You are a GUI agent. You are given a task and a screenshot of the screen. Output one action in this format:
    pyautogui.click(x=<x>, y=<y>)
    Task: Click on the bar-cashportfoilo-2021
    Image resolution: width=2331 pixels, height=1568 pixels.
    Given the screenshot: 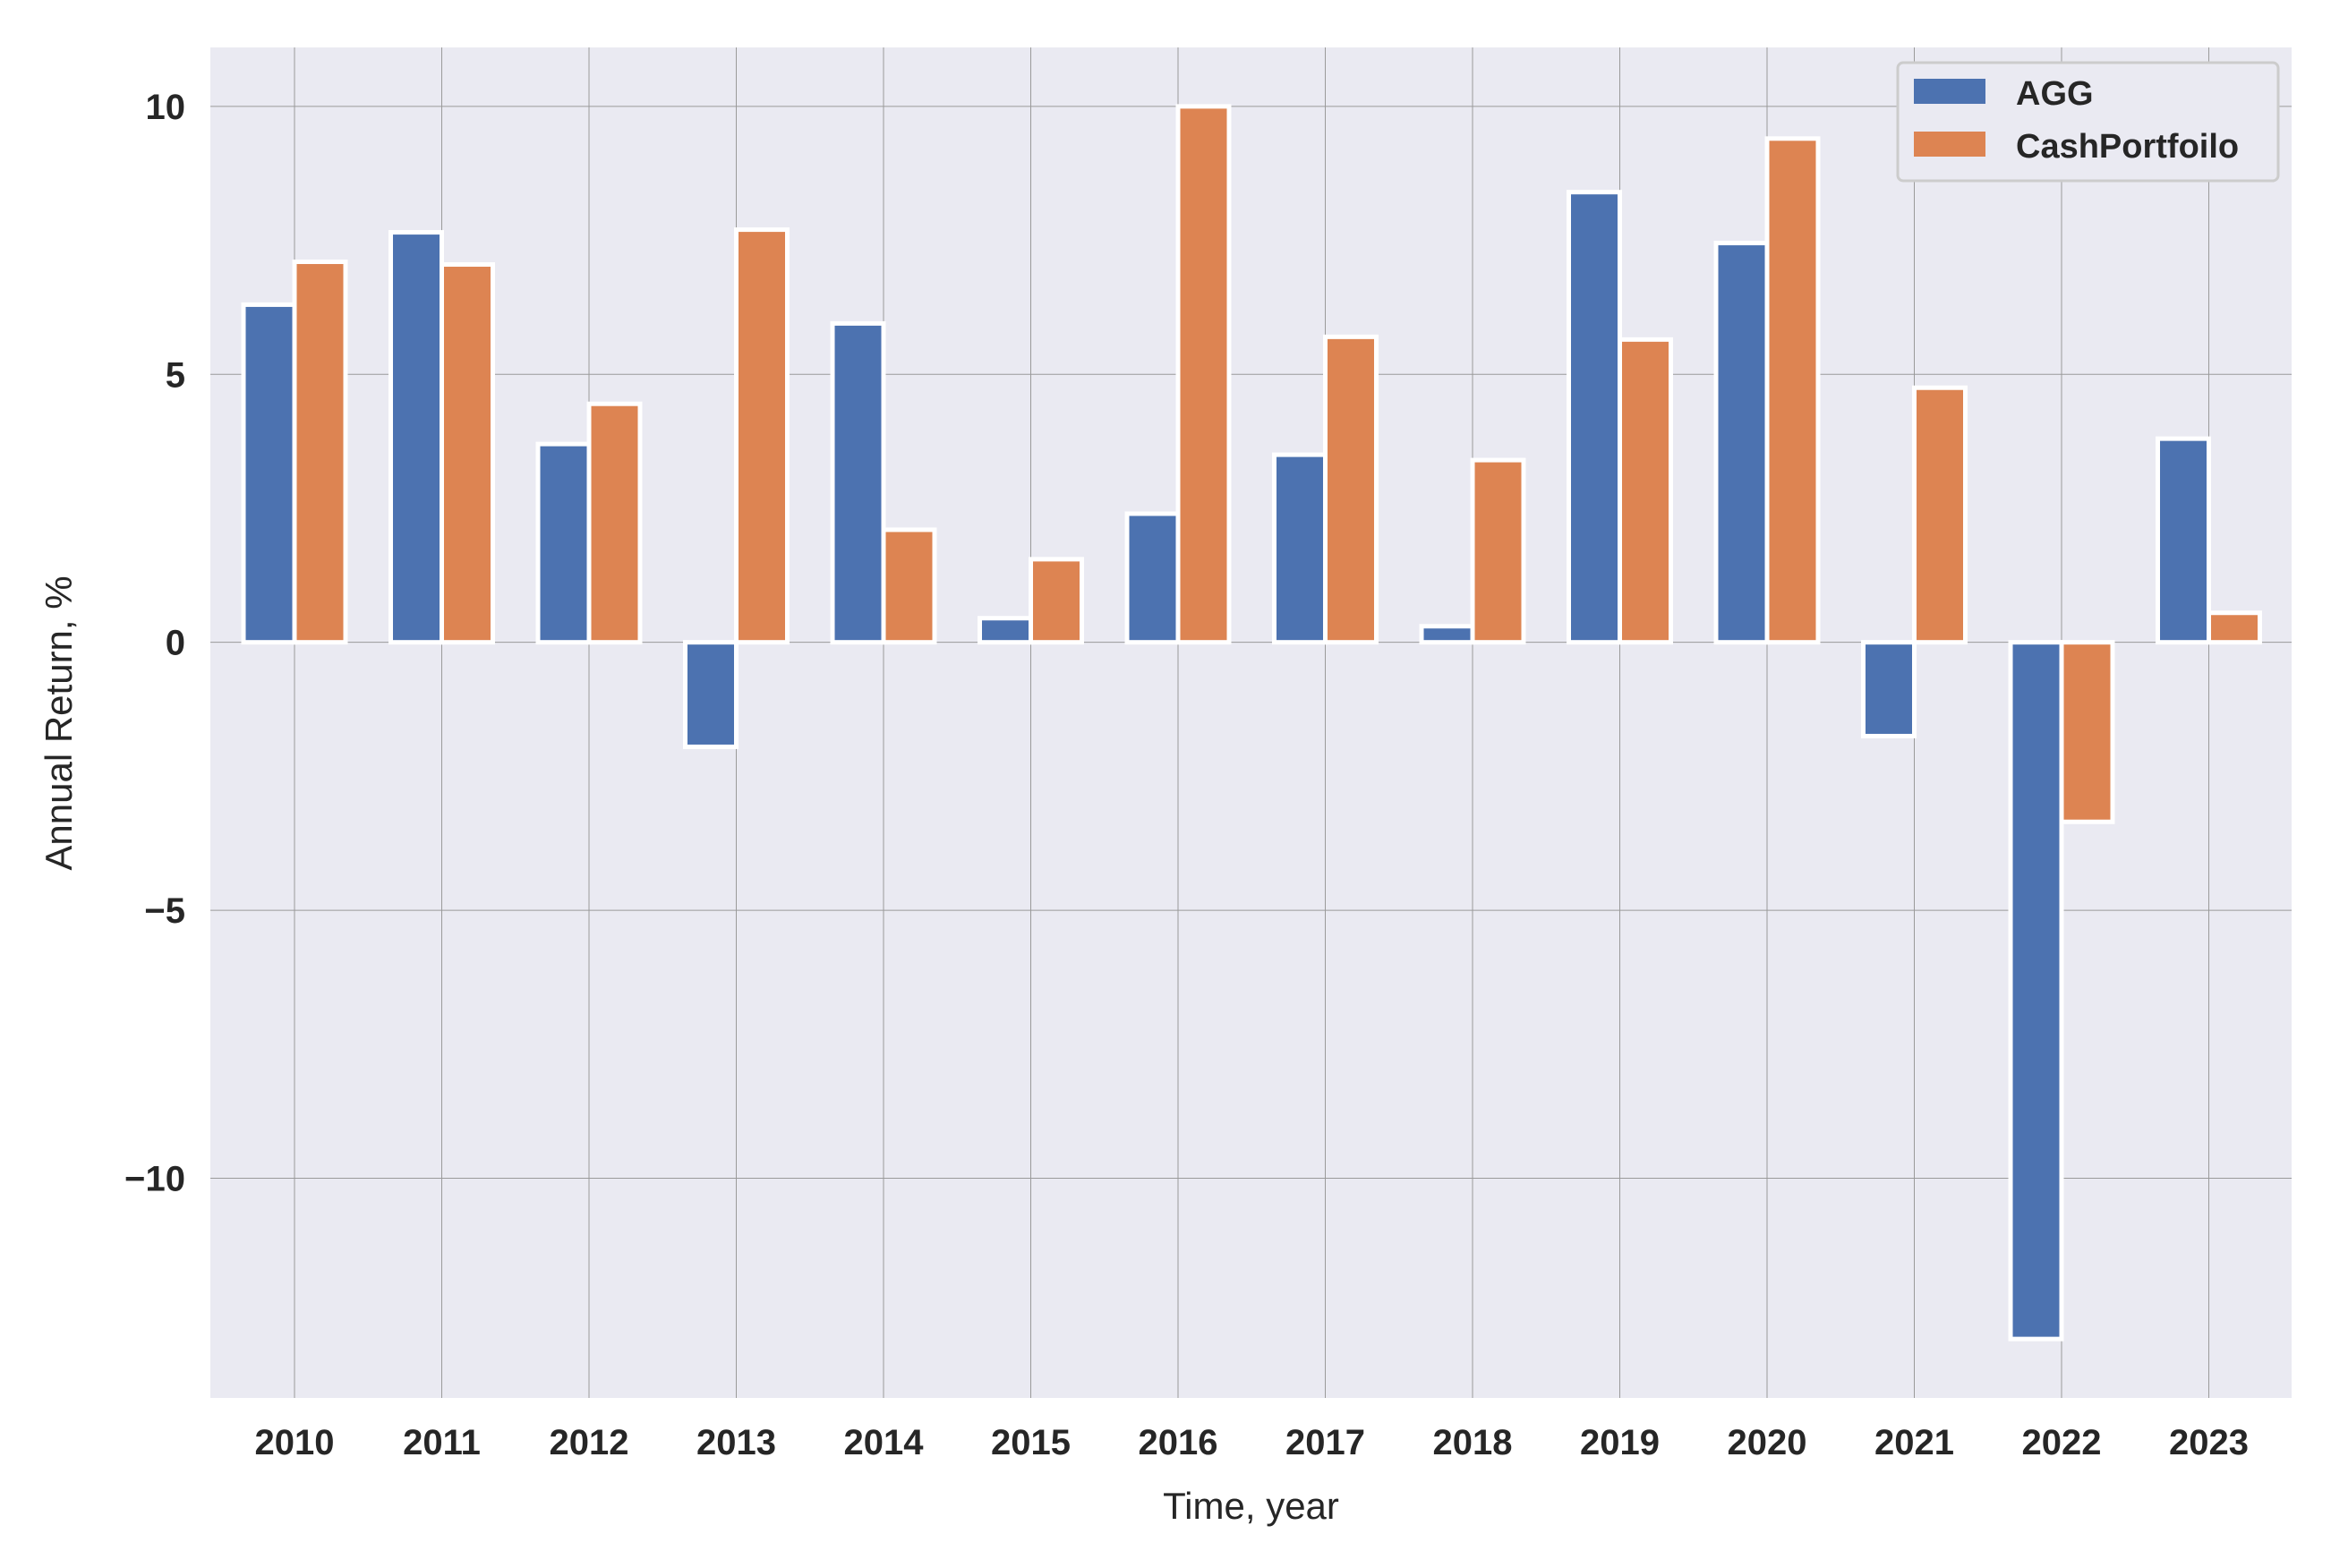 What is the action you would take?
    pyautogui.click(x=1940, y=515)
    